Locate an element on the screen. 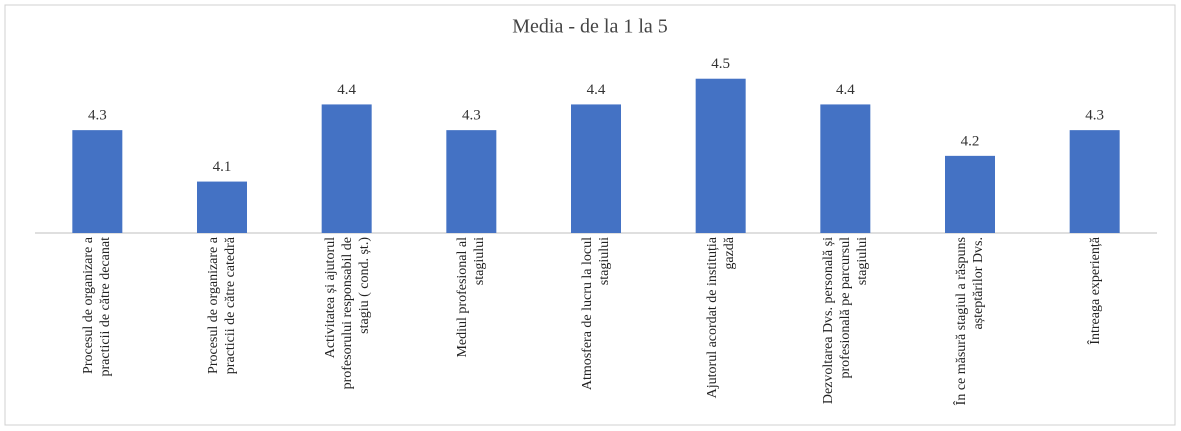  x-tick-label: Mediul profesional al stagiului is located at coordinates (471, 297).